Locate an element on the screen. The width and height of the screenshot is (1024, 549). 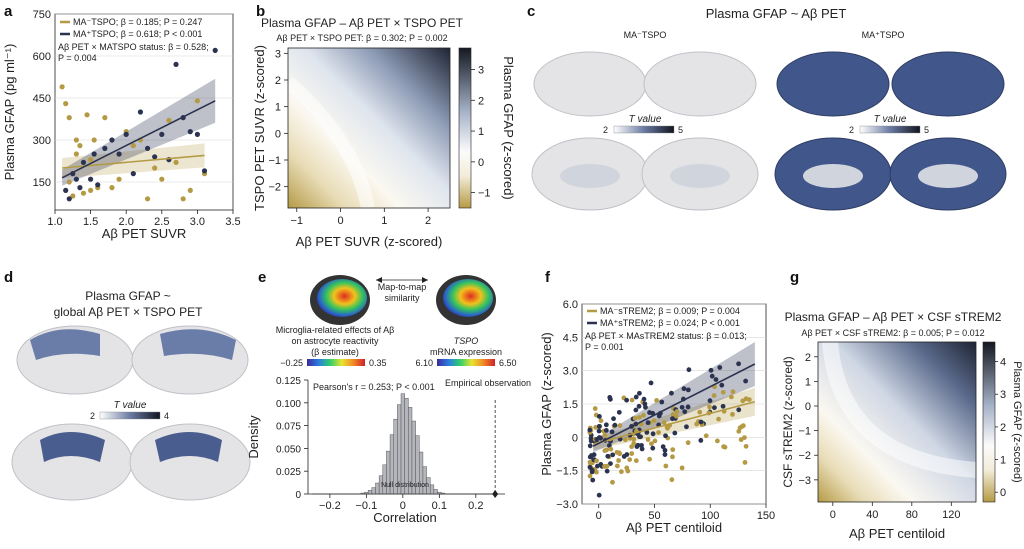
panel-e-ytick-label: 0 is located at coordinates (298, 495).